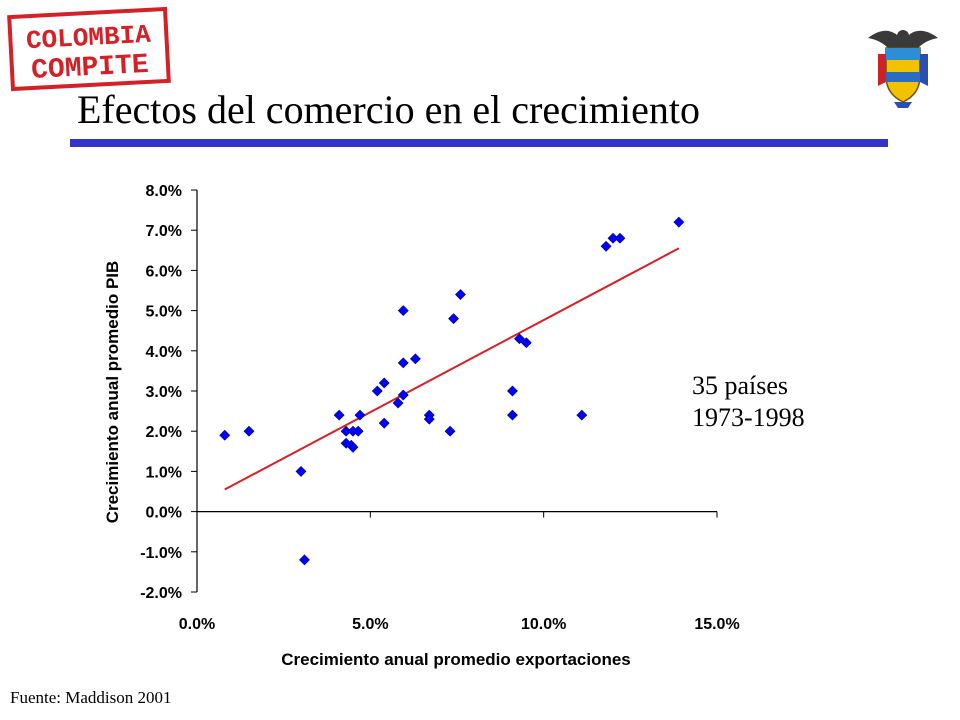 This screenshot has width=960, height=720. I want to click on coat-of-arms-icon, so click(903, 69).